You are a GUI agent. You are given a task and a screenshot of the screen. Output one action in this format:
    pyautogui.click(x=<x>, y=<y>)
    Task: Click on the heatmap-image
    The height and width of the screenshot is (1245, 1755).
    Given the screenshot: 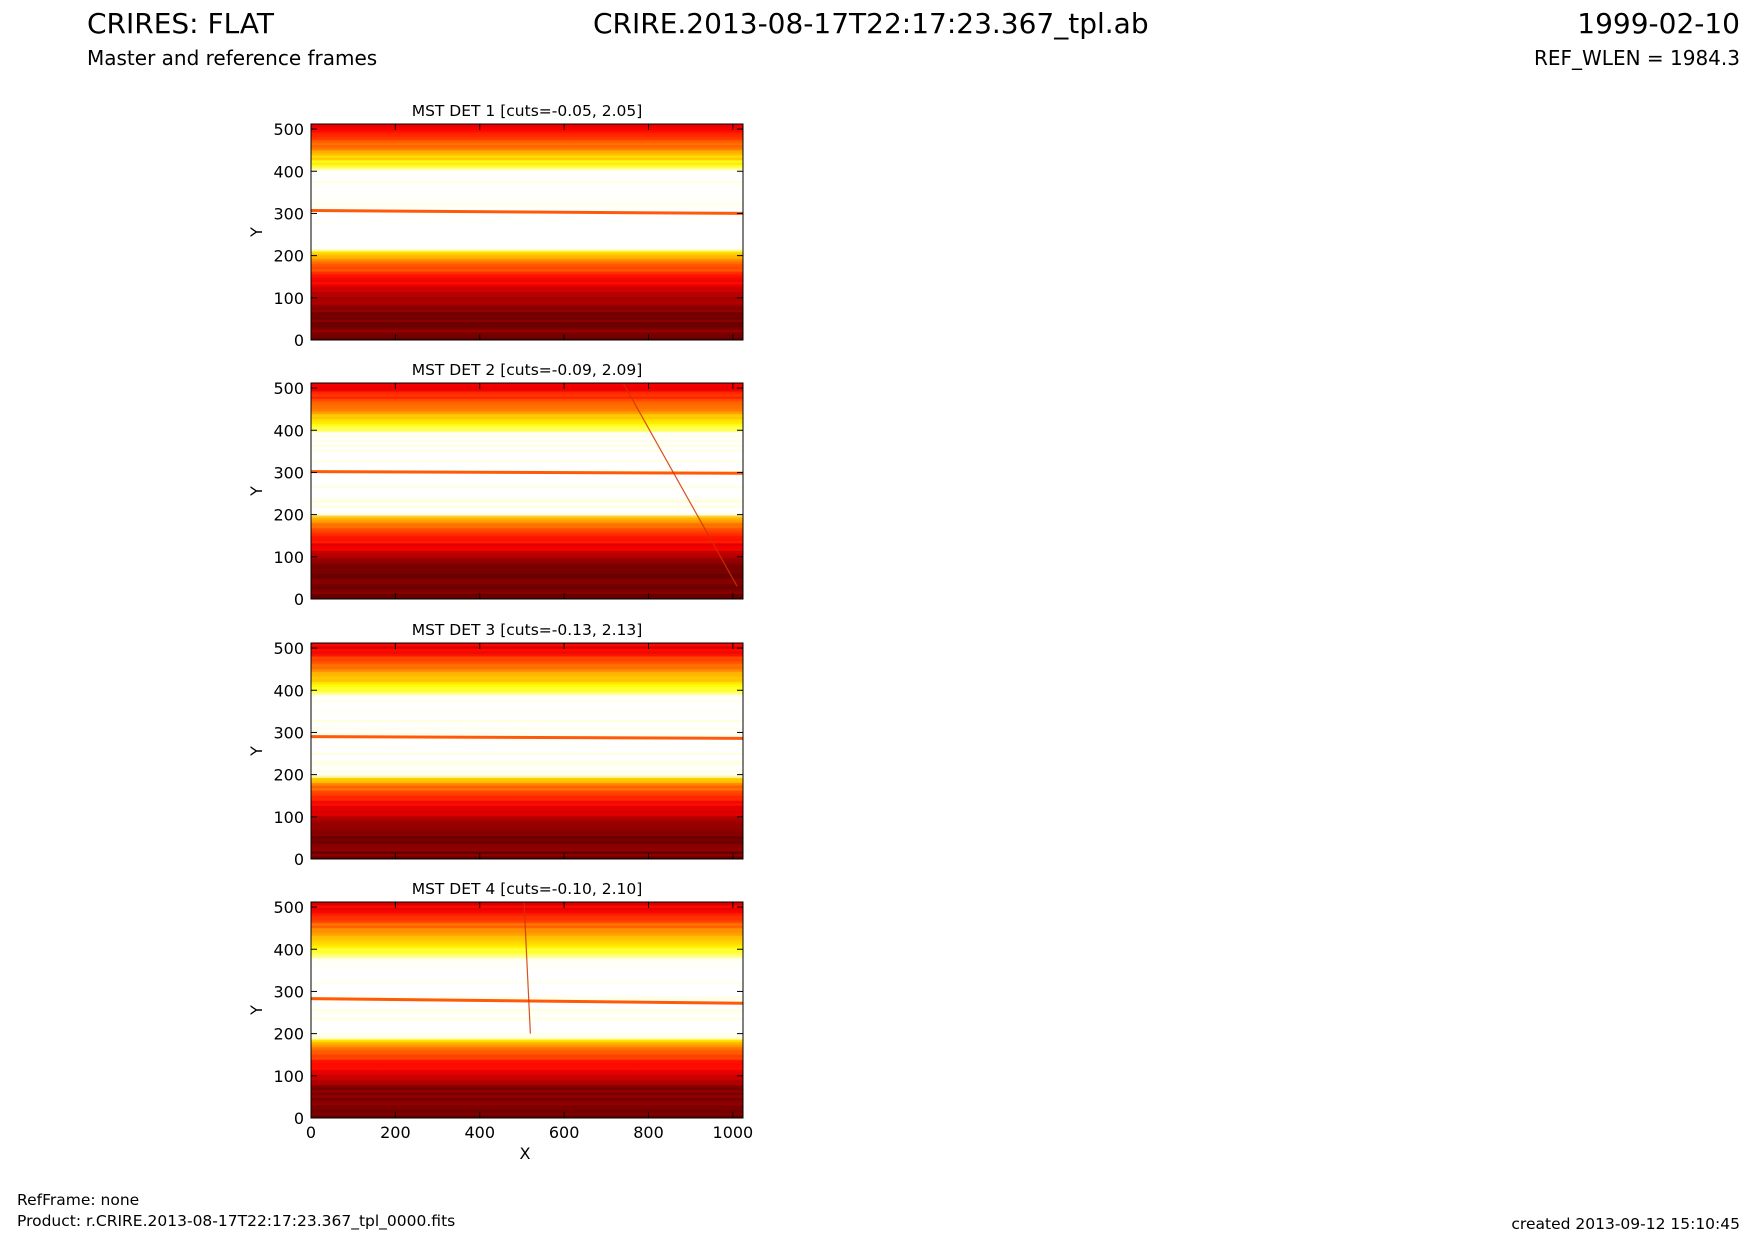 What is the action you would take?
    pyautogui.click(x=527, y=491)
    